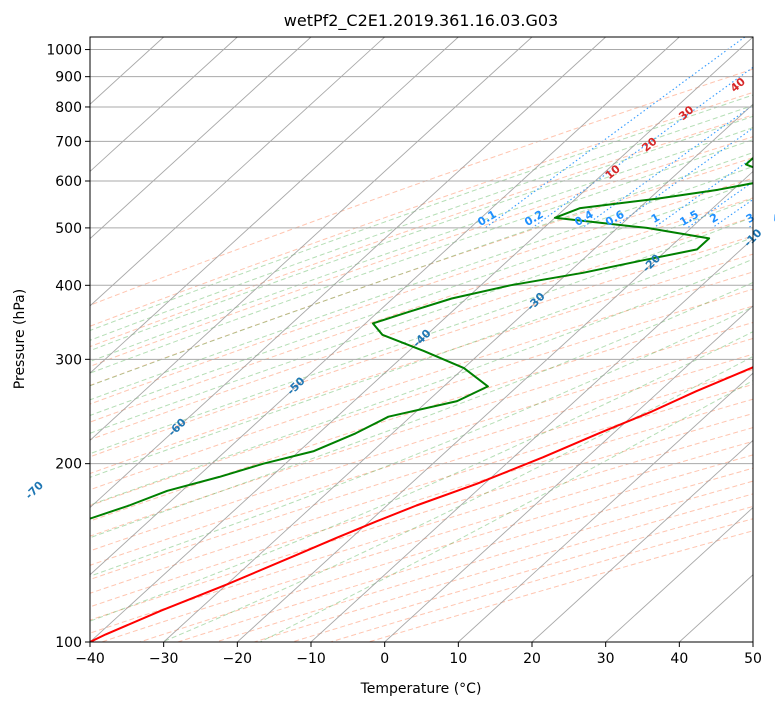 The width and height of the screenshot is (775, 708). I want to click on y-tick-label: 900, so click(68, 78).